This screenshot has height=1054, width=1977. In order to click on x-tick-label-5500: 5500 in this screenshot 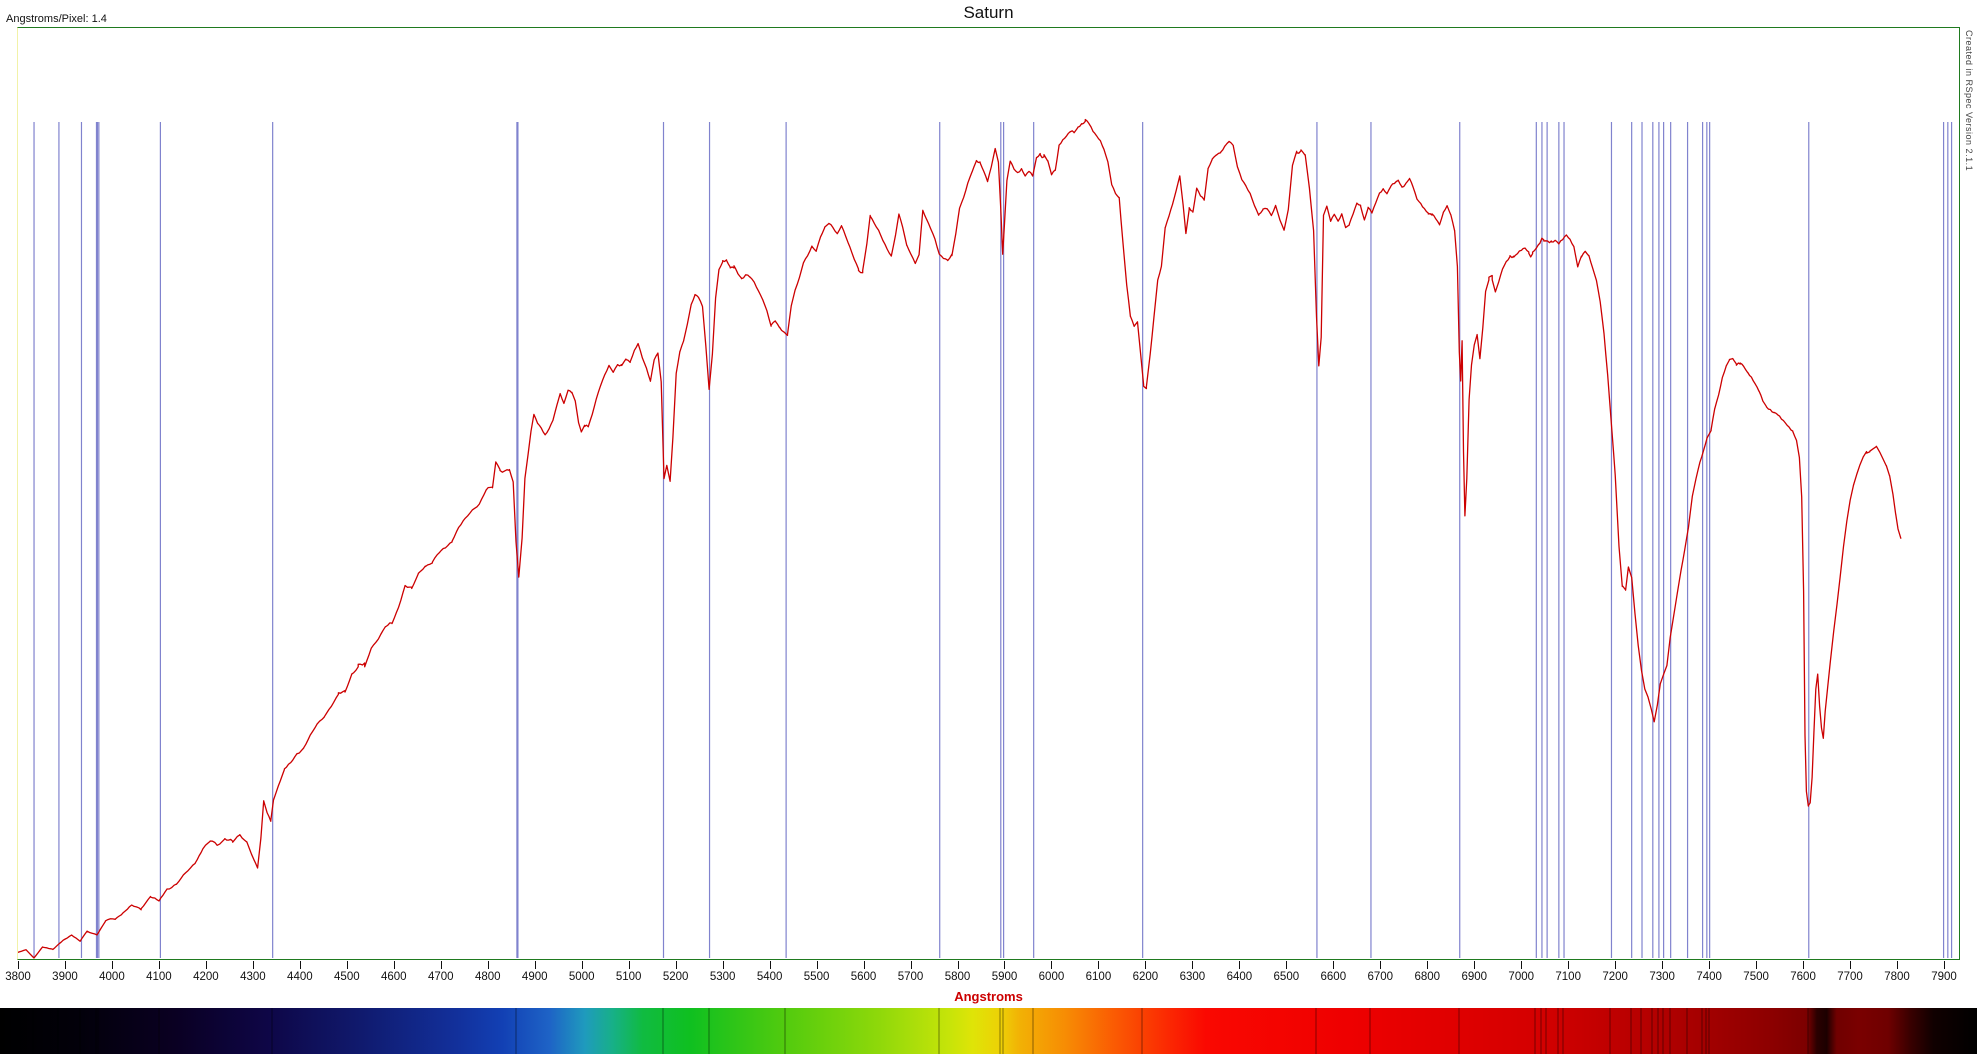, I will do `click(816, 977)`.